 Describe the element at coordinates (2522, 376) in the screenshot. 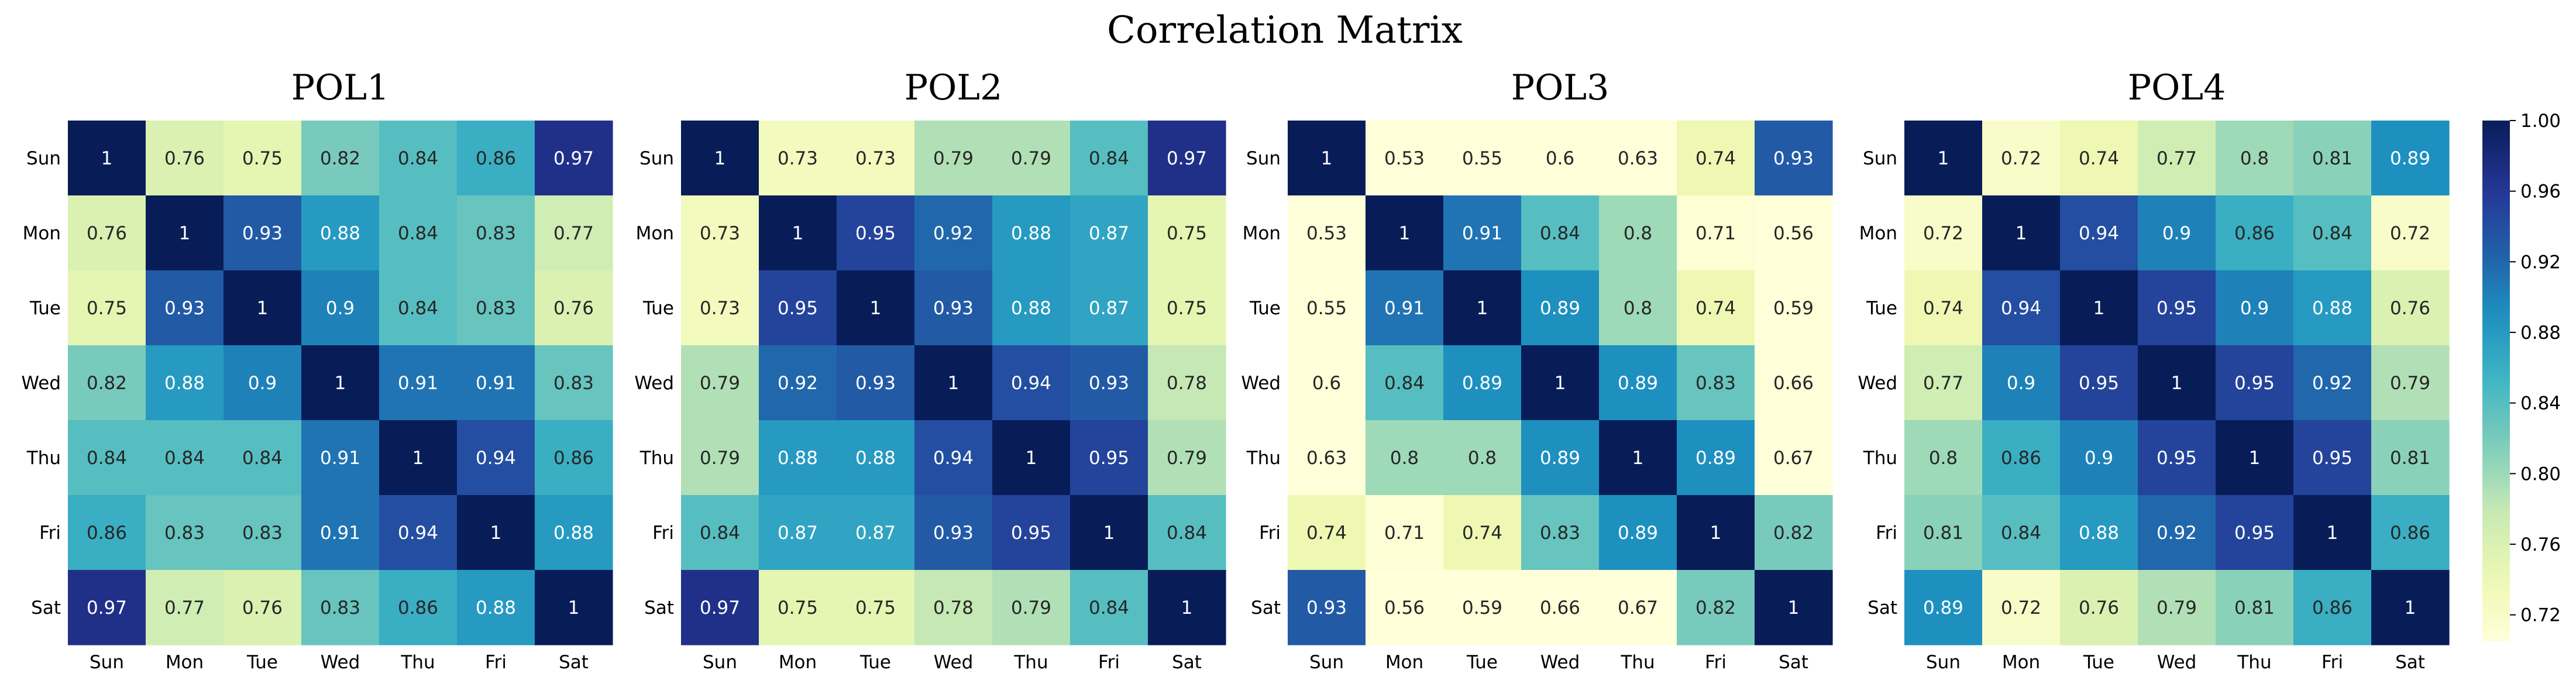

I see `colorbar: 1.00 0.96 0.92 0.88 0.84 0.80 0.76 0.72` at that location.